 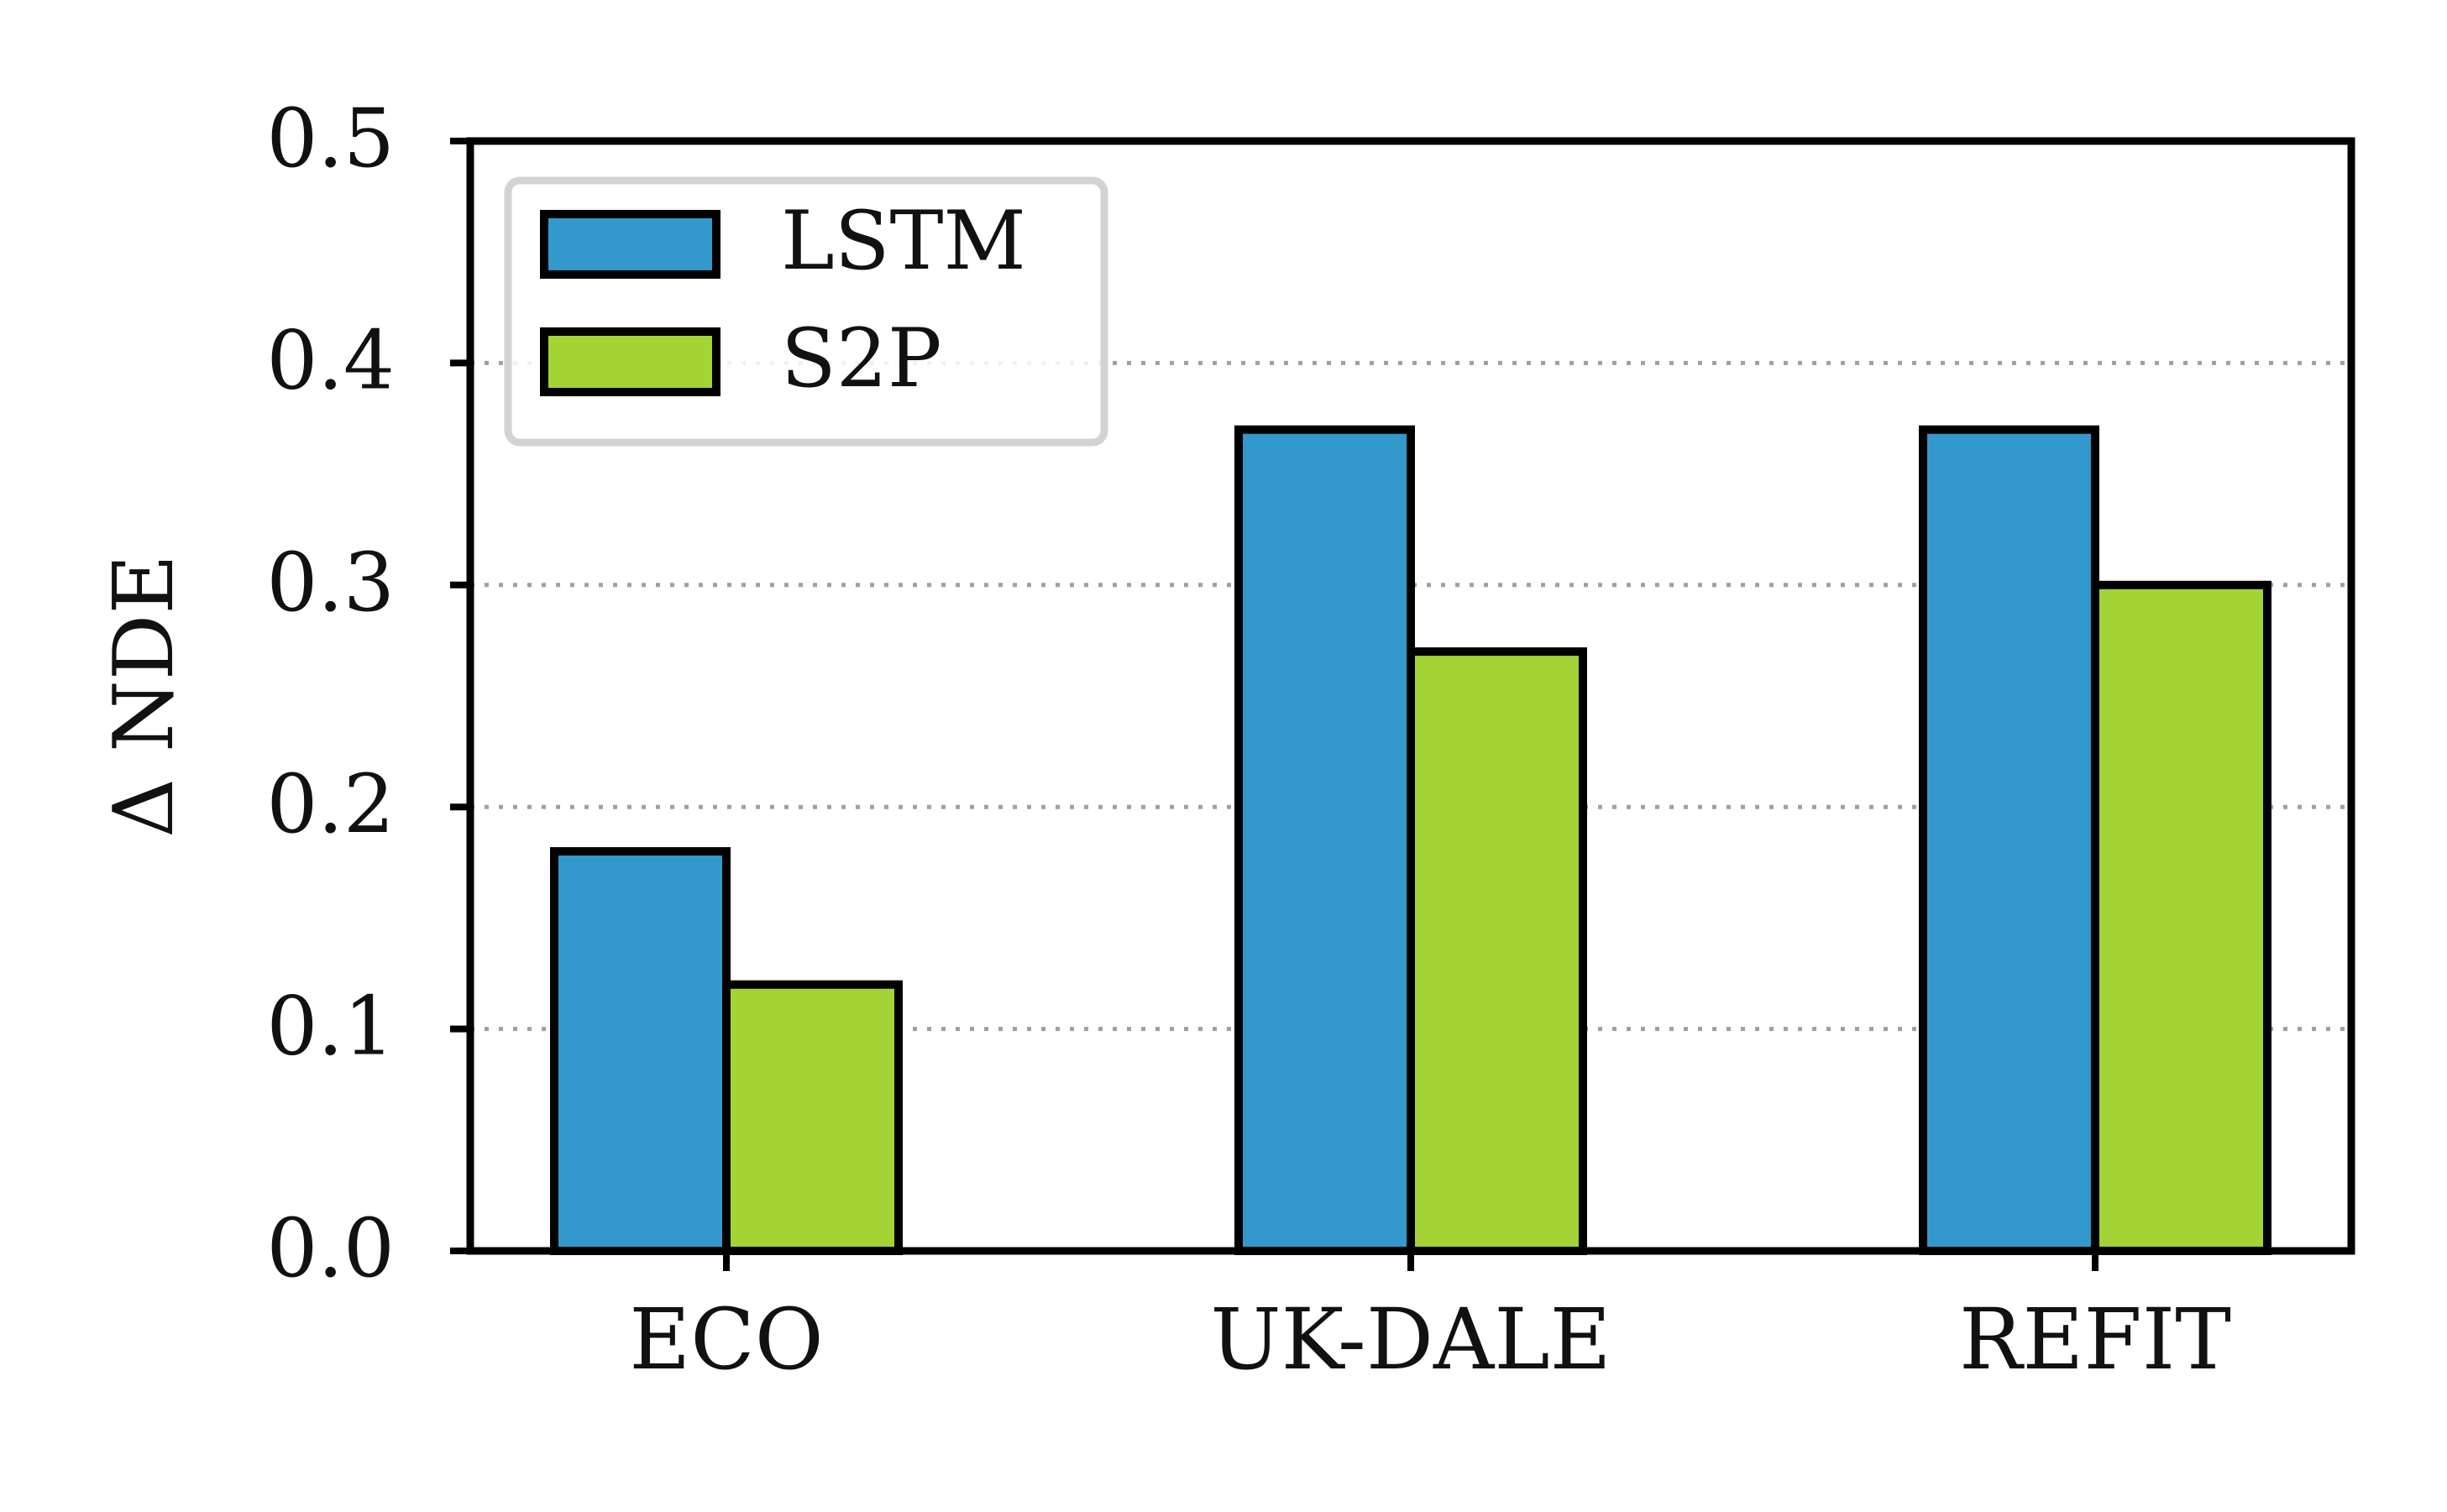 What do you see at coordinates (330, 139) in the screenshot?
I see `y-tick-label: 0.5` at bounding box center [330, 139].